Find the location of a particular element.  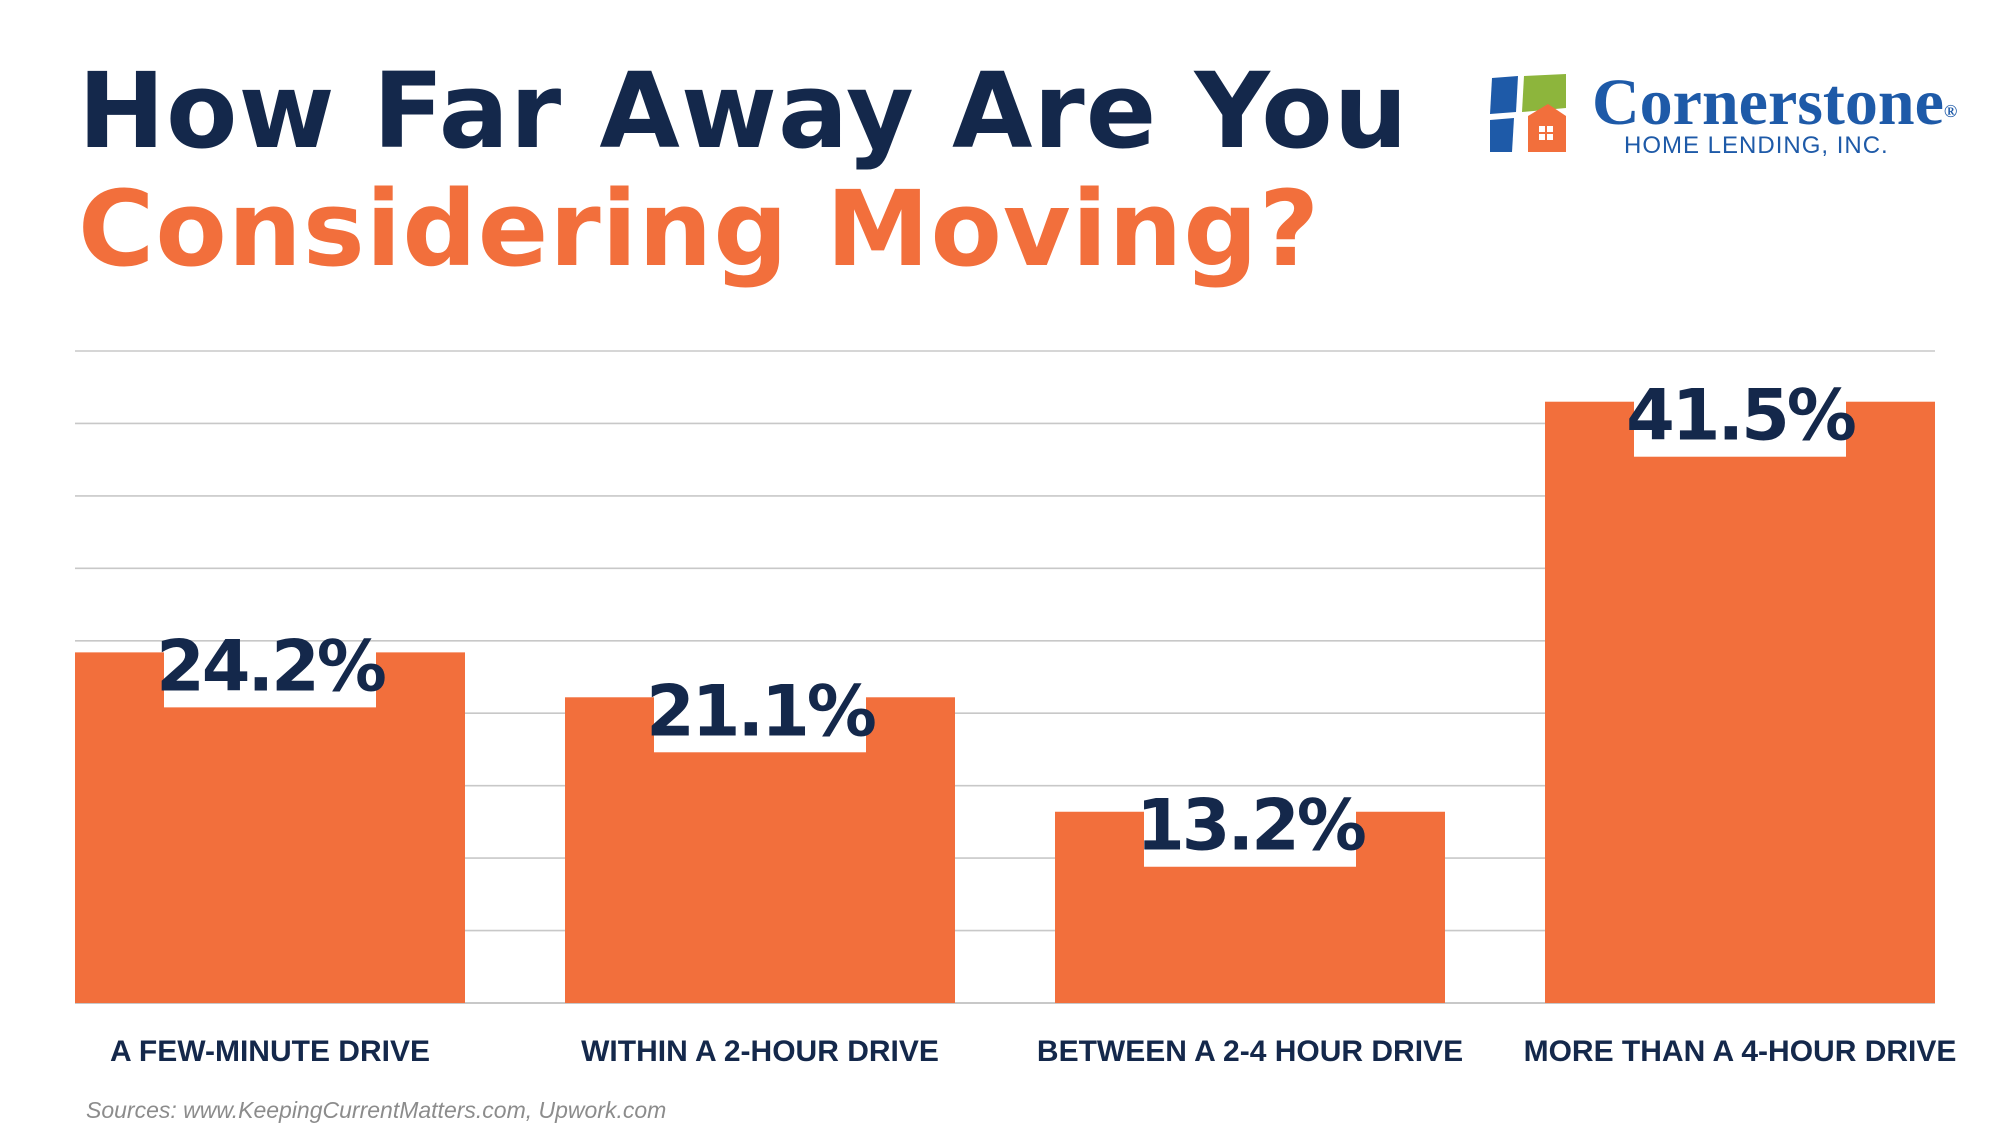

bar-value-label: 24.2% is located at coordinates (270, 666).